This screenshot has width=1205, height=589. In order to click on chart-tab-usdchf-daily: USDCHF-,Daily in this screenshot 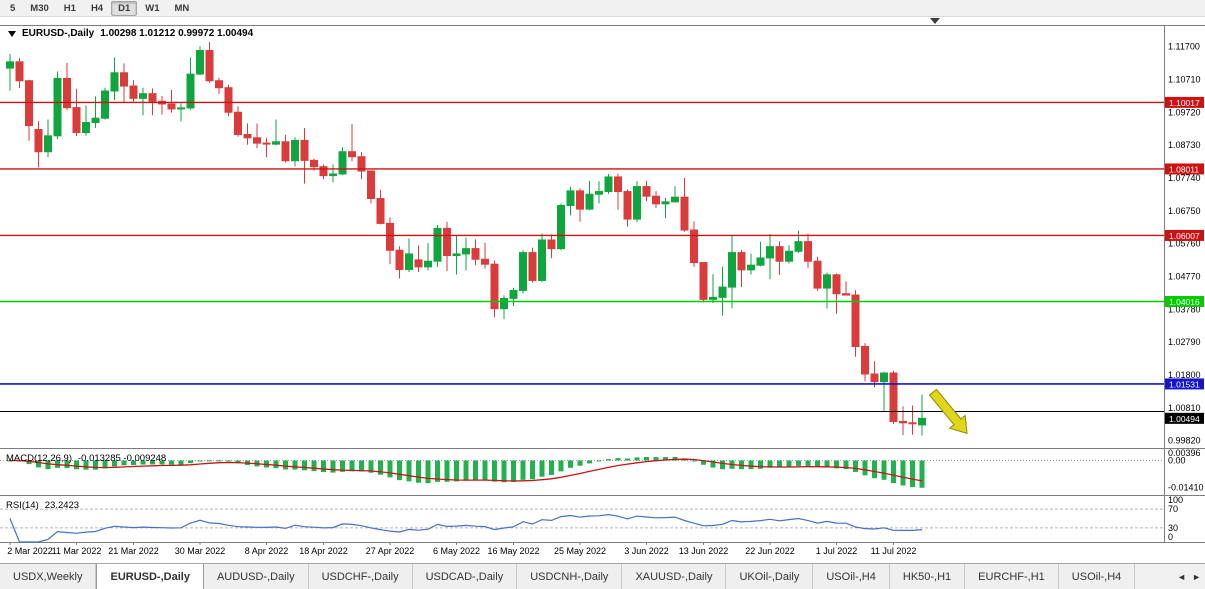, I will do `click(360, 576)`.